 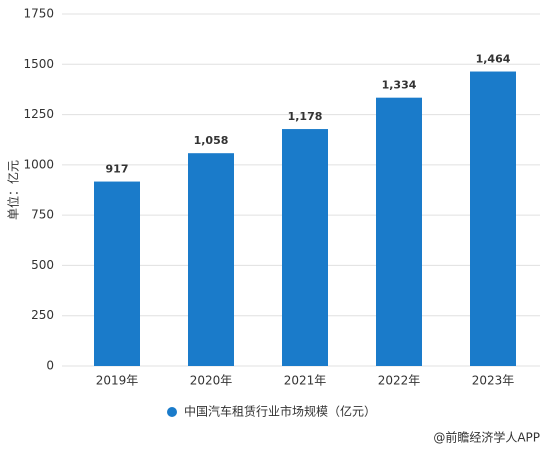 What do you see at coordinates (38, 164) in the screenshot?
I see `y-tick-label: 1000` at bounding box center [38, 164].